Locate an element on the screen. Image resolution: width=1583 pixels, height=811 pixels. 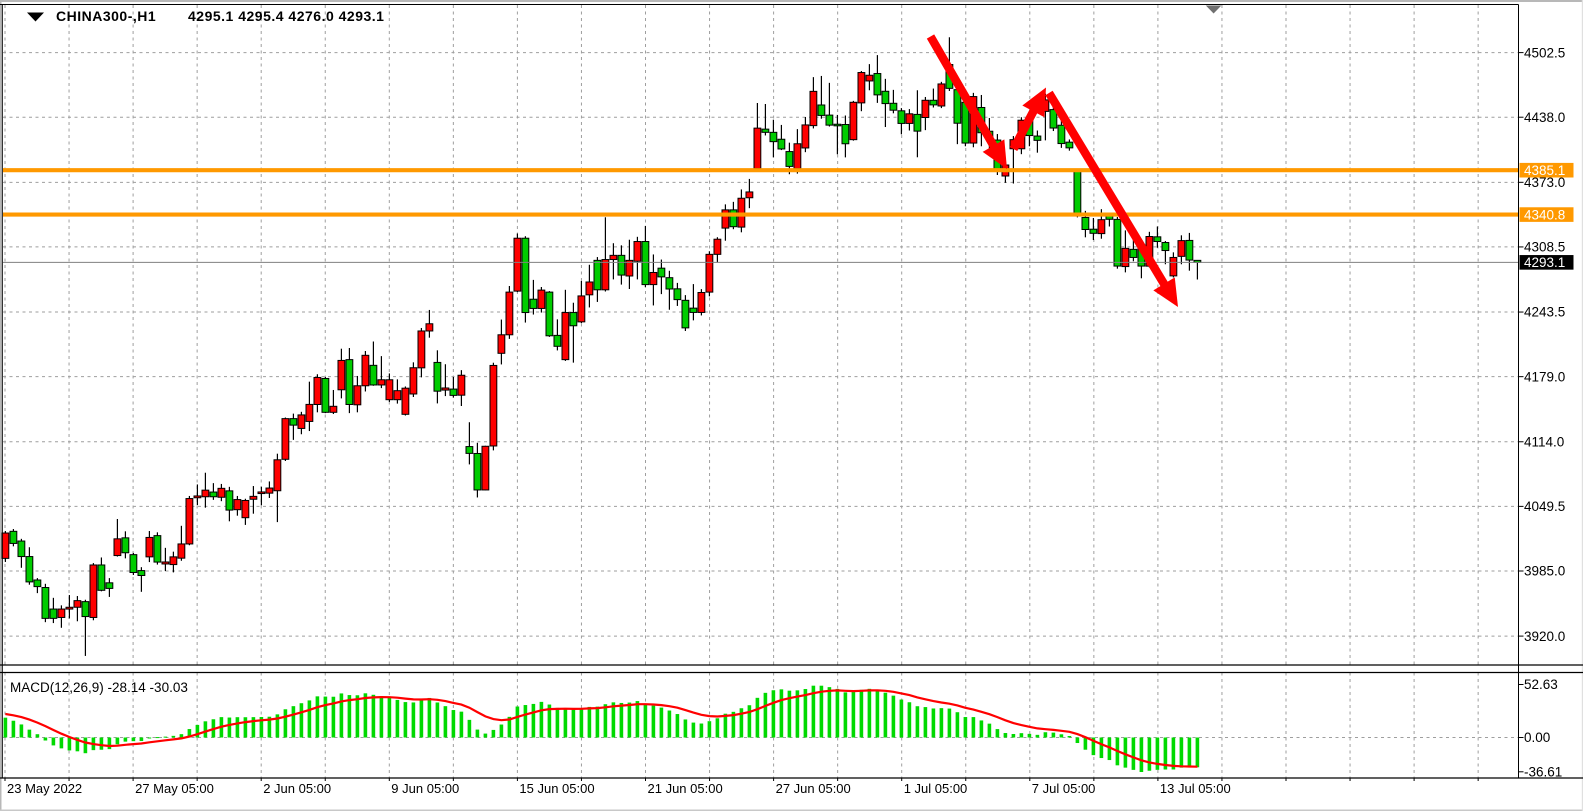
time-scale-label: 27 Jun 05:00 is located at coordinates (813, 788).